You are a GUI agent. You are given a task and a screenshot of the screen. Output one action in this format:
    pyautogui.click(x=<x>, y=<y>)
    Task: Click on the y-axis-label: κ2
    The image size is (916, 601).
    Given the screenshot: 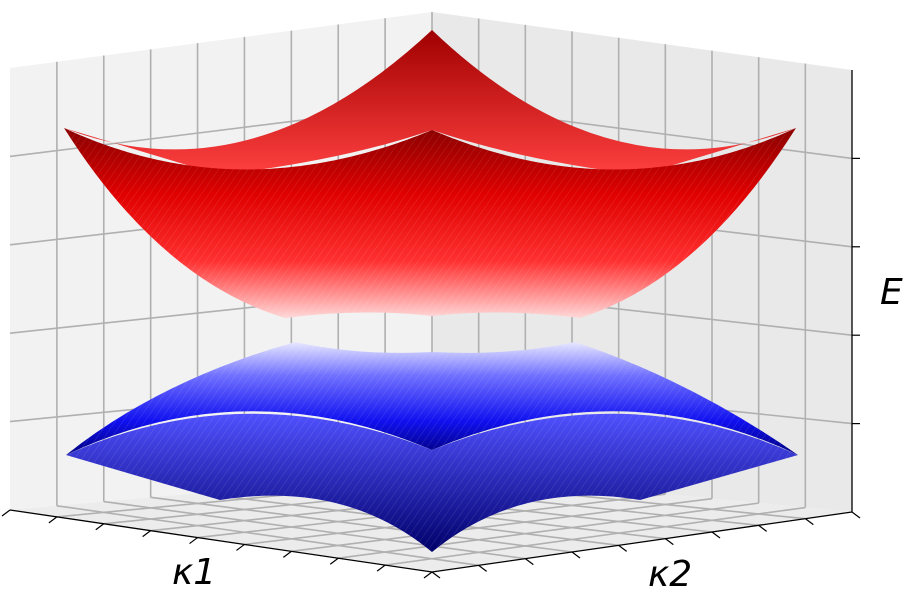 What is the action you would take?
    pyautogui.click(x=670, y=574)
    